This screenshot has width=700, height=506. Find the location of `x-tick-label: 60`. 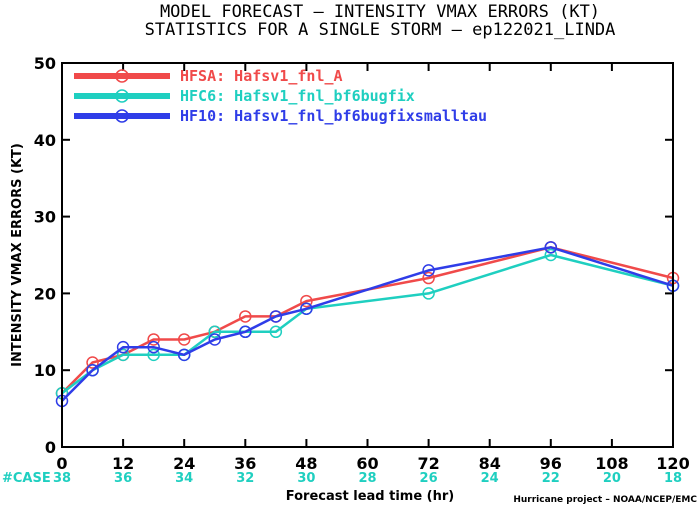

x-tick-label: 60 is located at coordinates (367, 463).